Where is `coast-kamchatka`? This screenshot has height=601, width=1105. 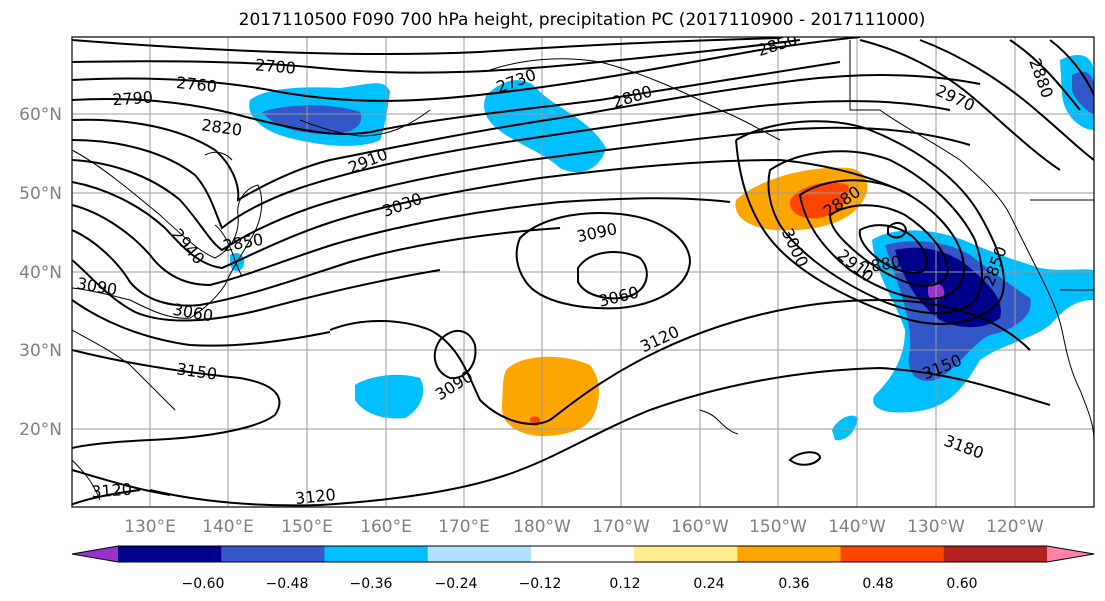
coast-kamchatka is located at coordinates (218, 156).